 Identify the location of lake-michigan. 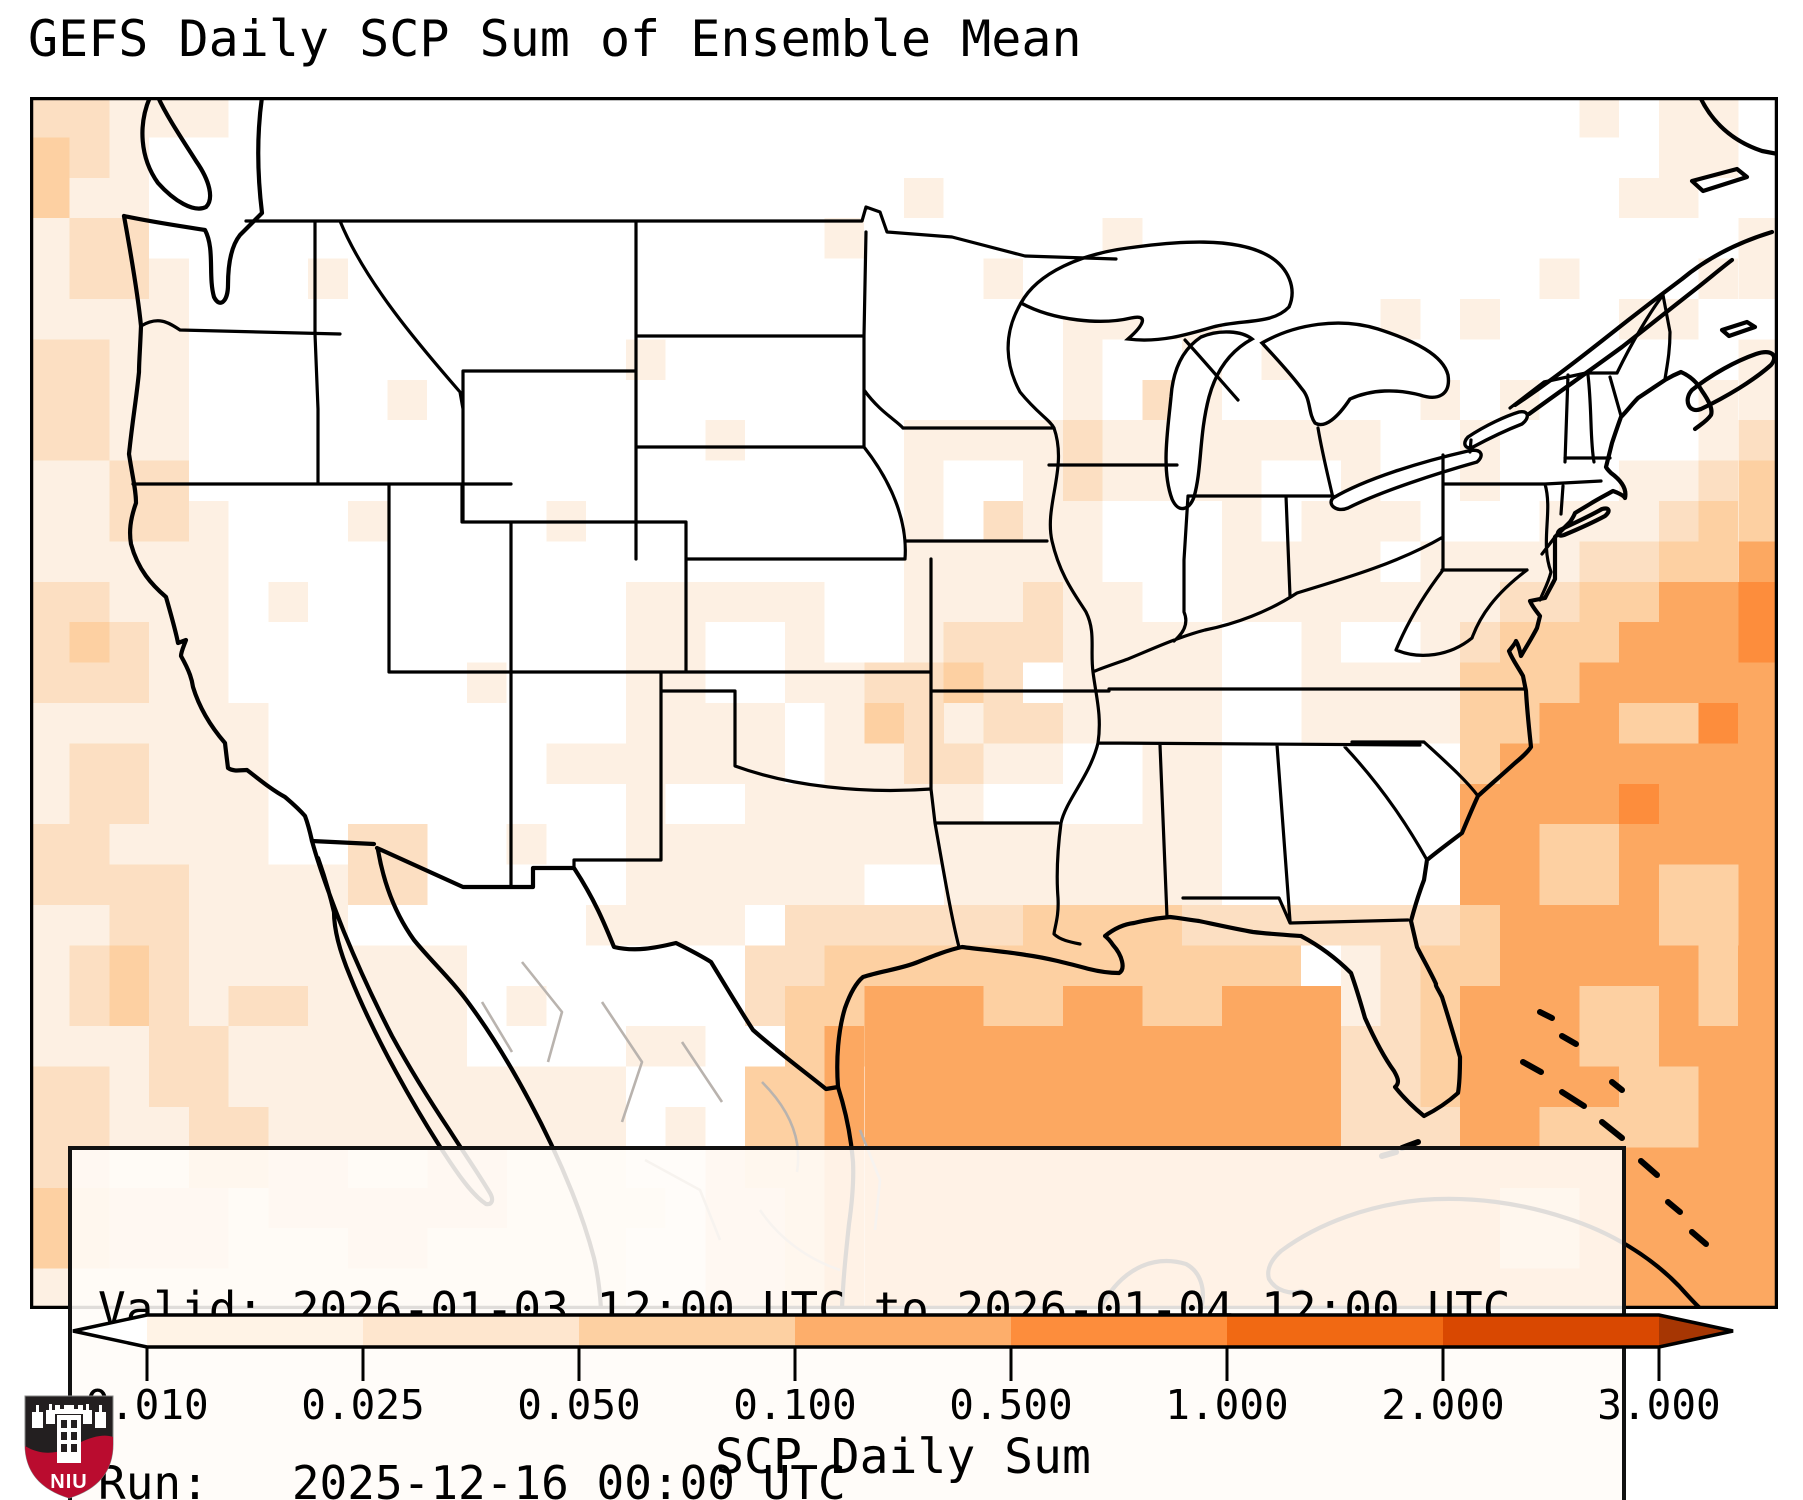
(1210, 420).